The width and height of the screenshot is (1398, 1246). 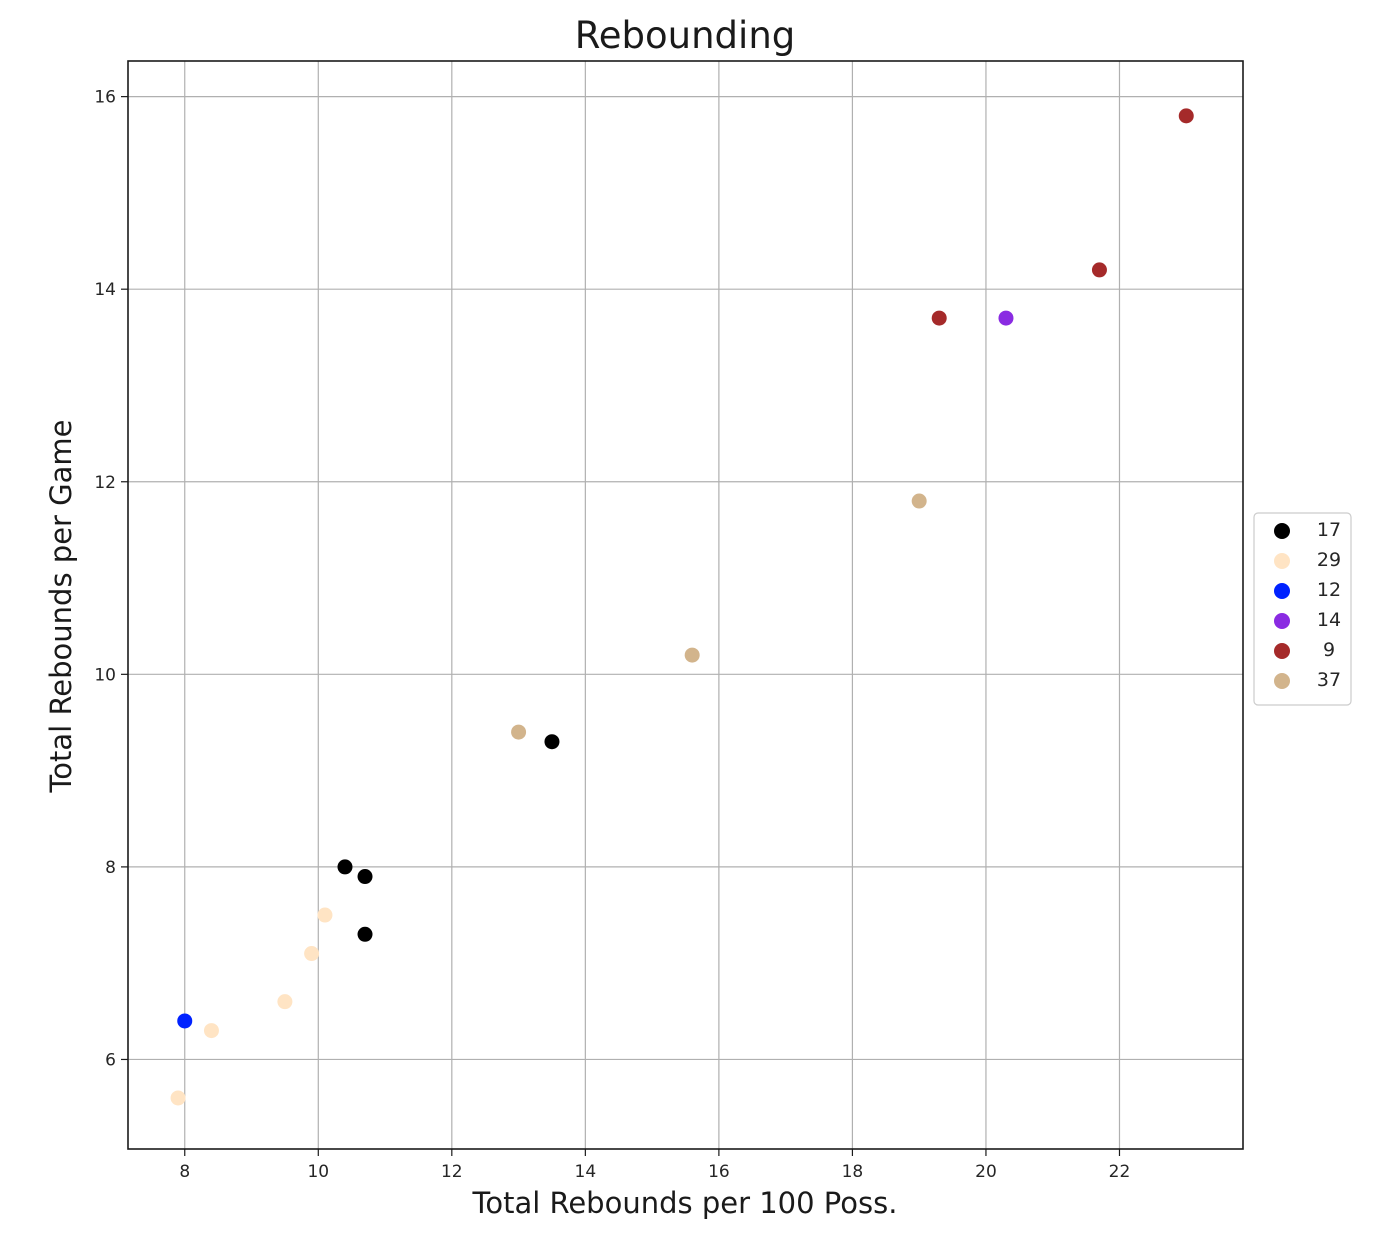 I want to click on x-tick-label: 22, so click(x=1120, y=1172).